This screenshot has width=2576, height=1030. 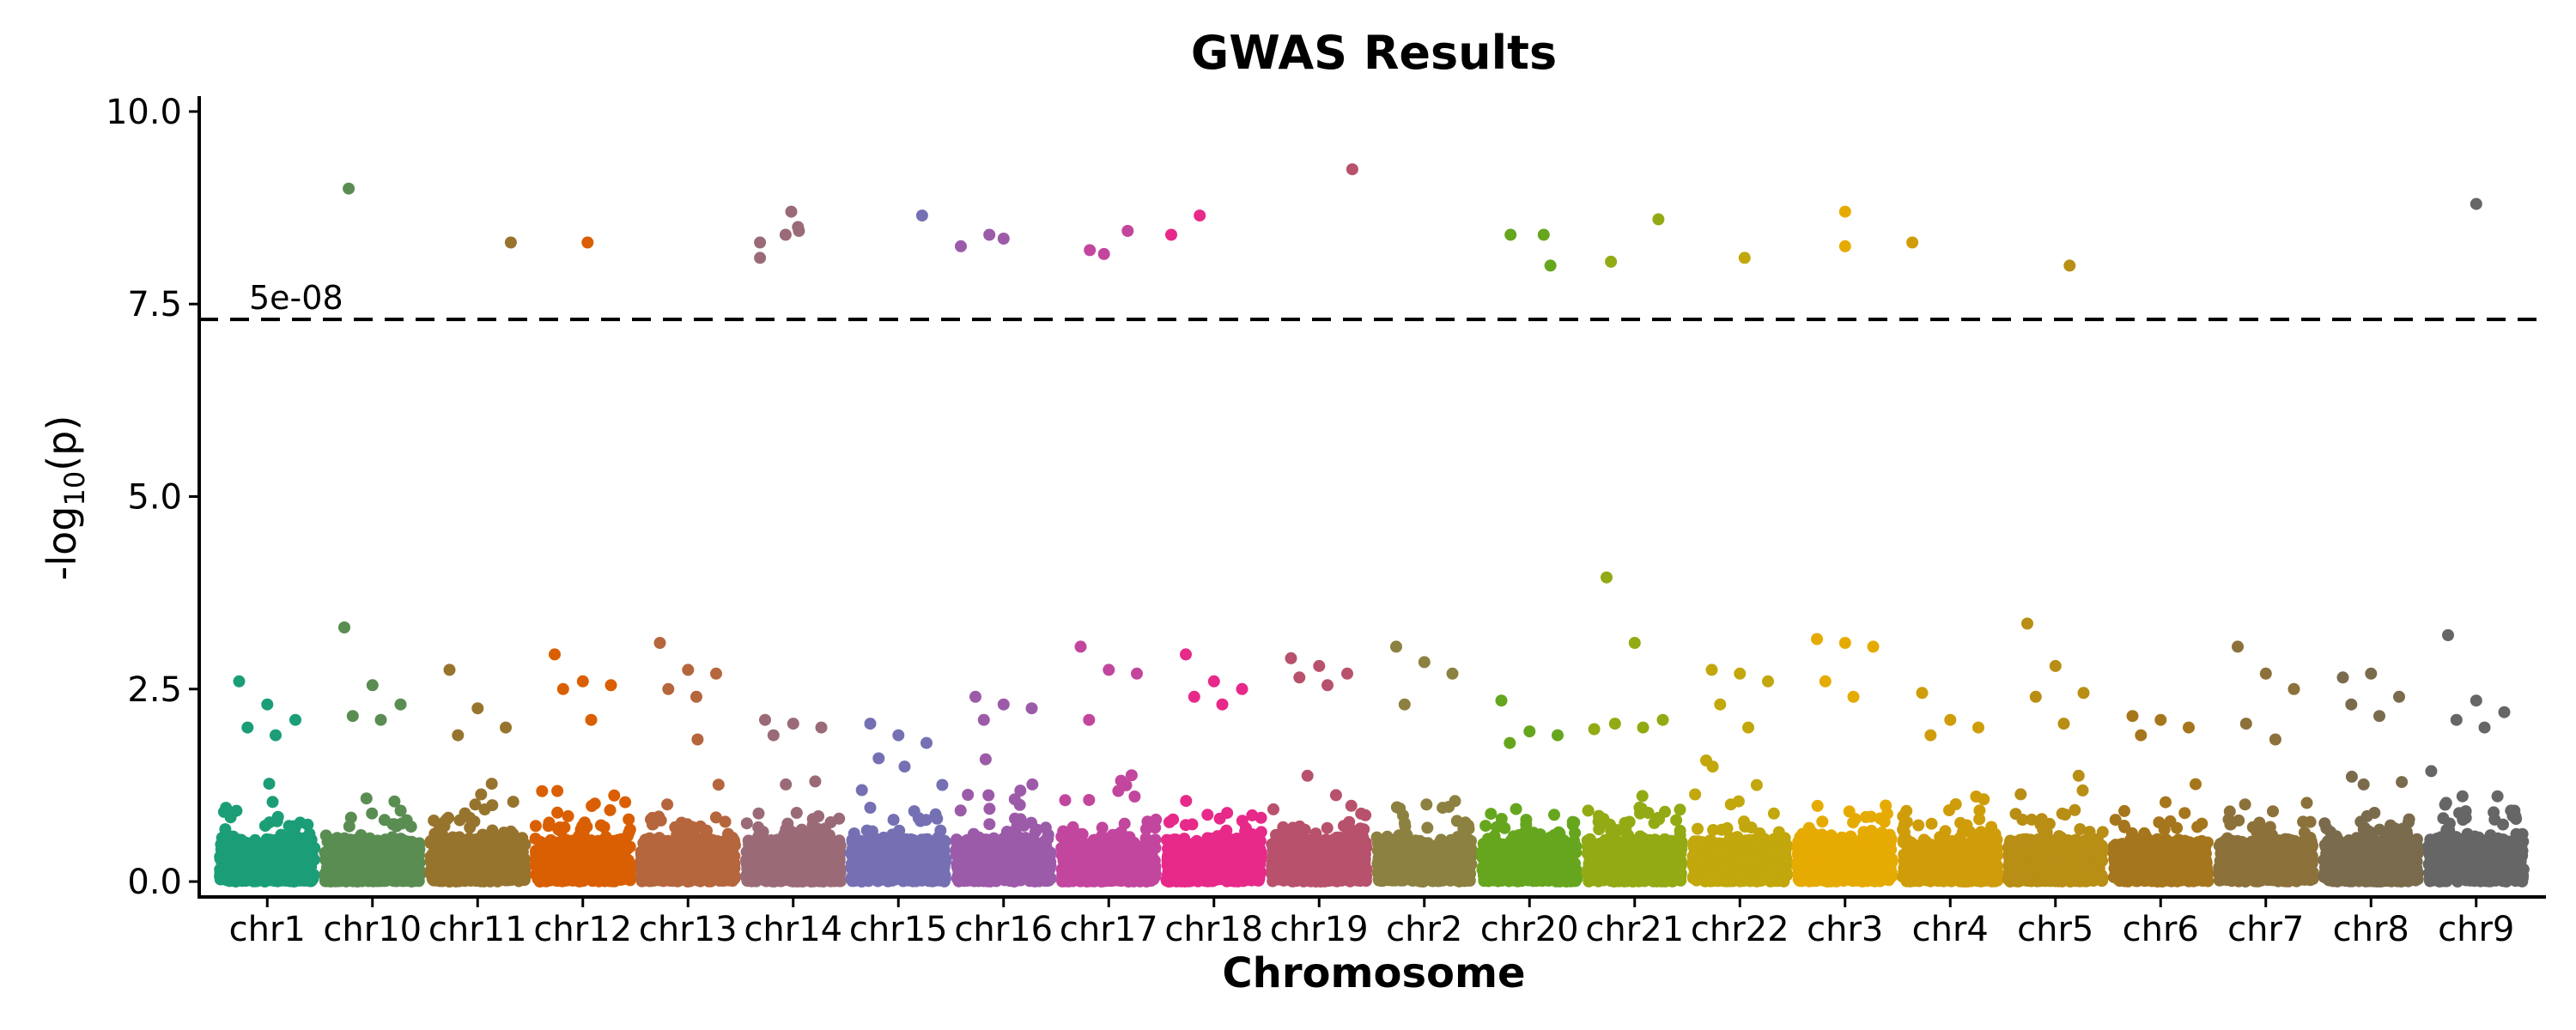 What do you see at coordinates (1003, 820) in the screenshot?
I see `chromosome-group-chr16` at bounding box center [1003, 820].